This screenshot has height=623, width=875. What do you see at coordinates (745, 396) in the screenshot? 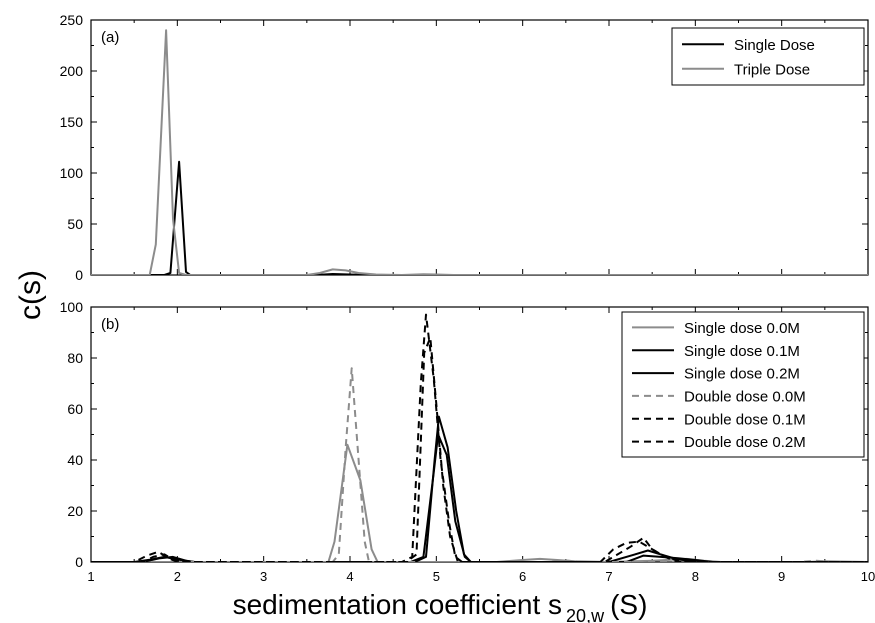
I see `legend-label: Double dose 0.0M` at bounding box center [745, 396].